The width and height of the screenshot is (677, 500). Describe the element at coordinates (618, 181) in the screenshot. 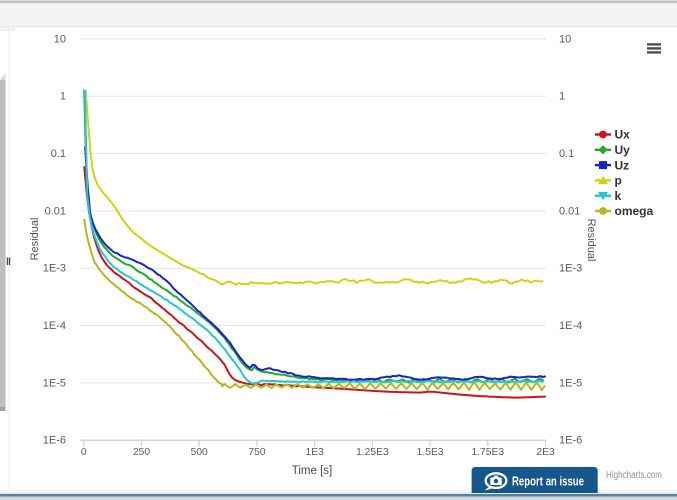

I see `svg-text: p` at that location.